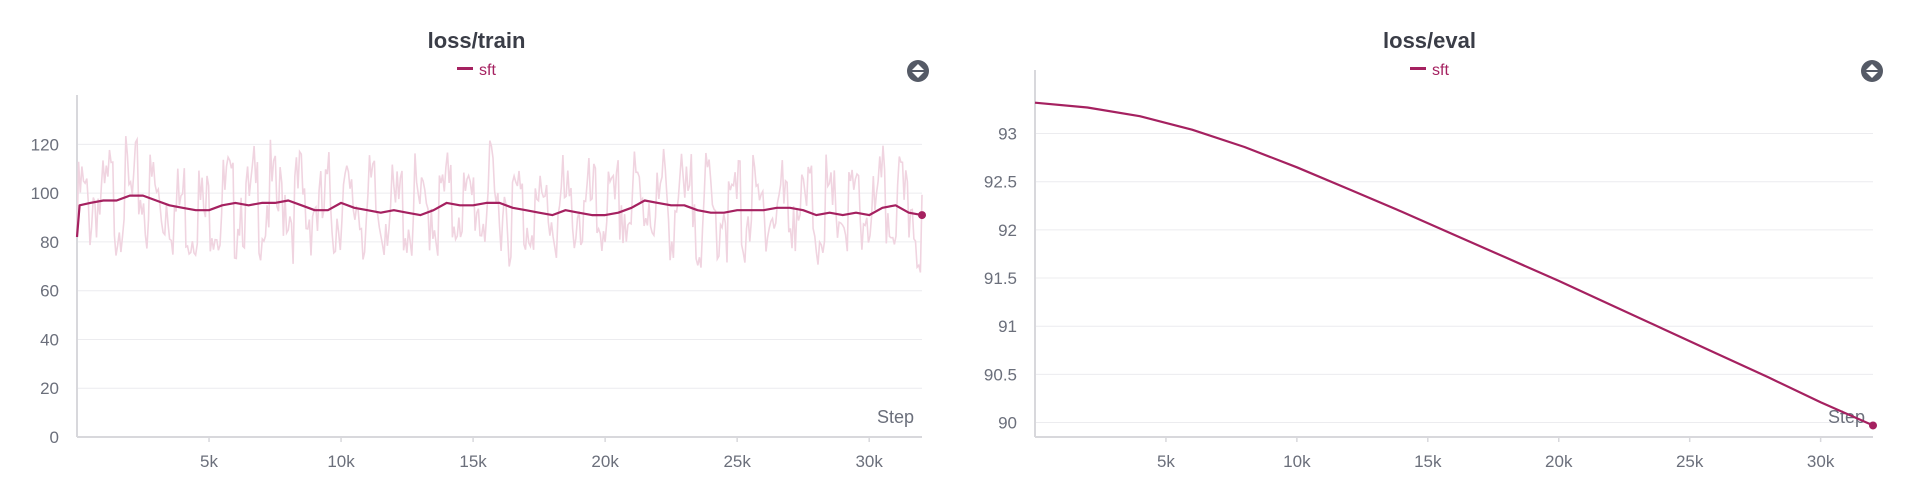  I want to click on y-tick-label: 0, so click(54, 437).